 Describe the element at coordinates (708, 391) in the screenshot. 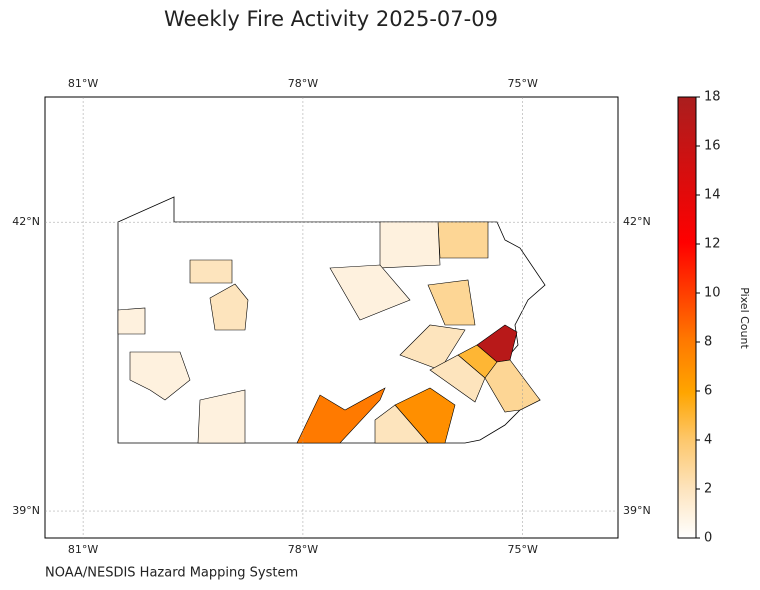

I see `colorbar-tick-label: 6` at that location.